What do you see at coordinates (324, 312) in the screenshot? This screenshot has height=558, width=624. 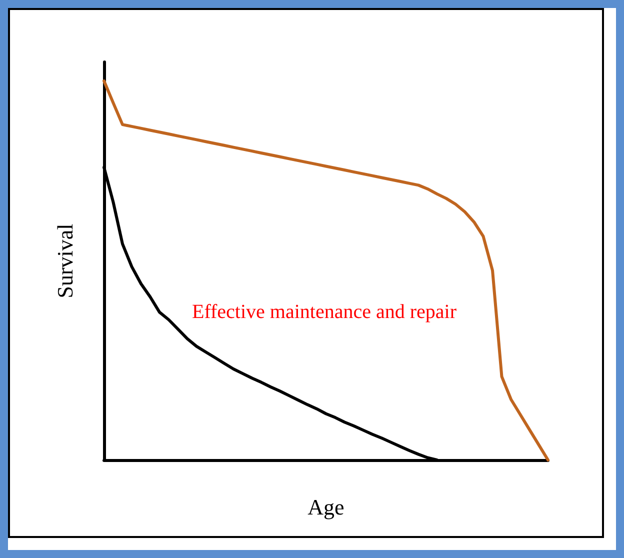 I see `annotation: Effective maintenance and repair` at bounding box center [324, 312].